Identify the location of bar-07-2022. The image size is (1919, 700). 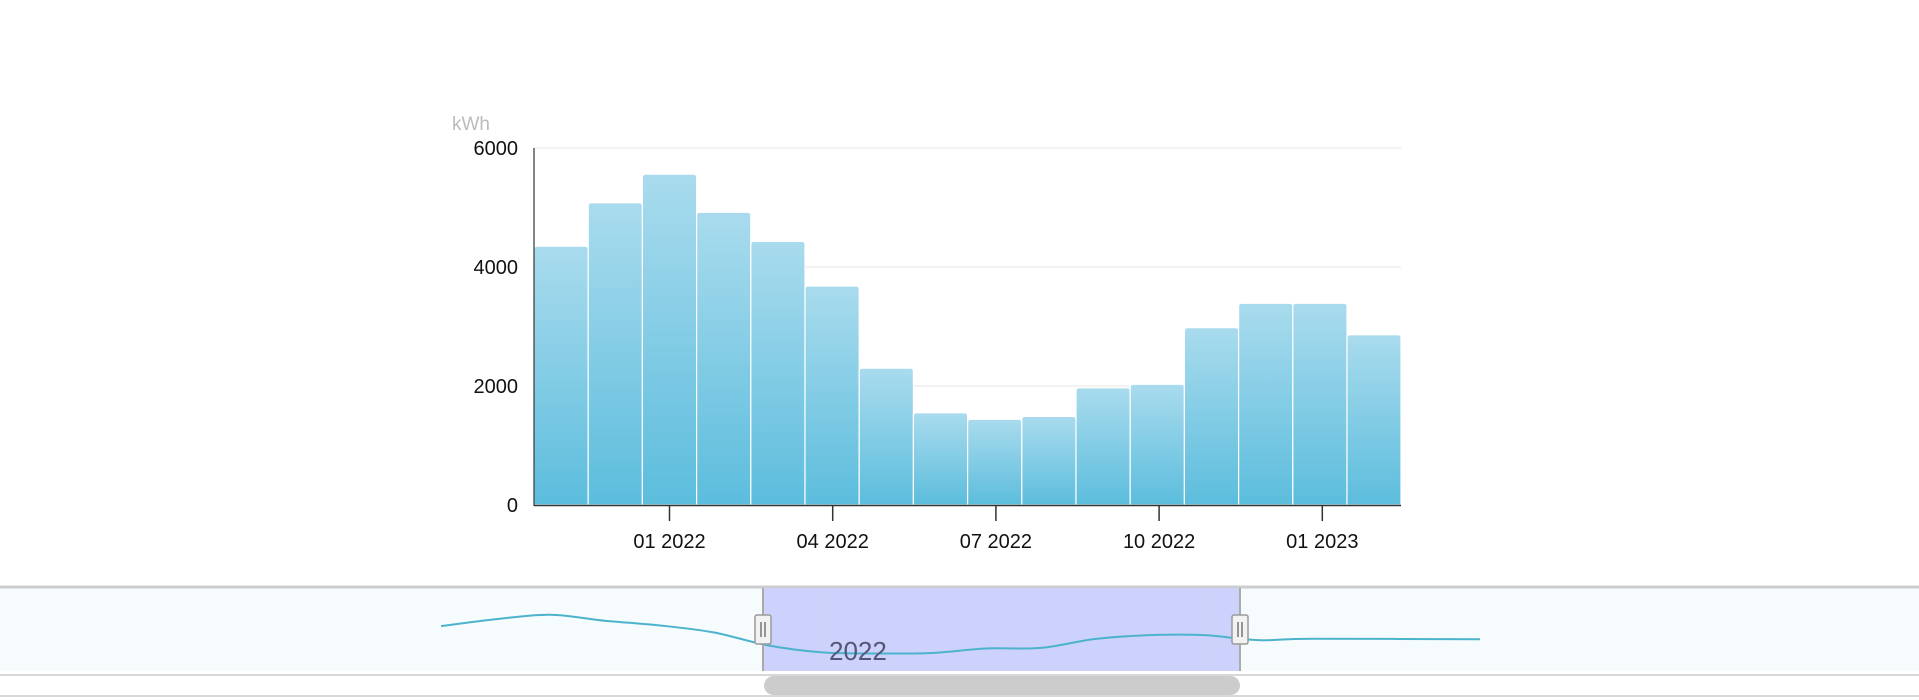
(1049, 460).